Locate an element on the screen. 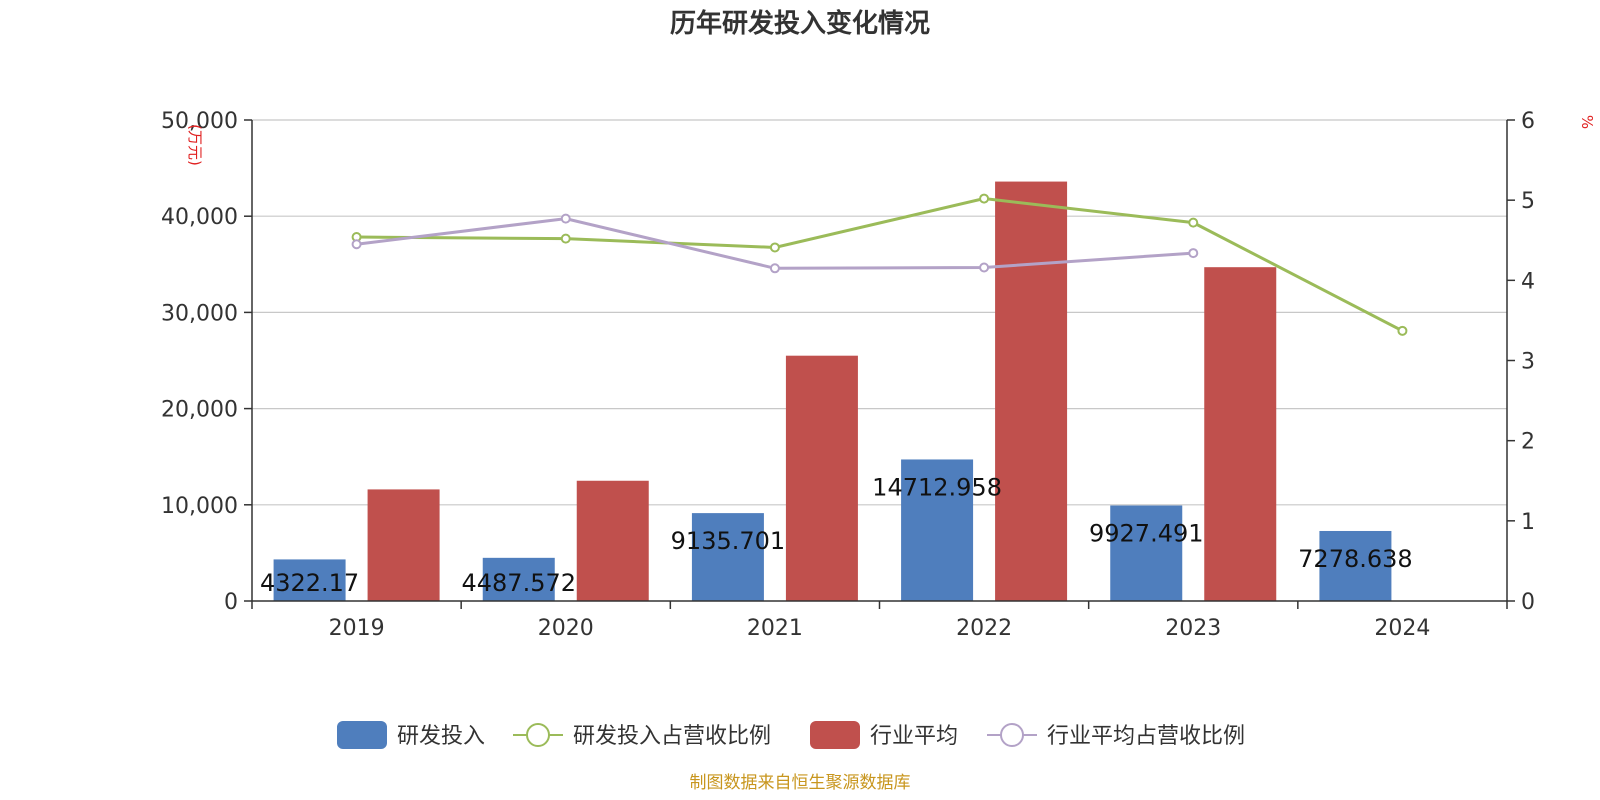 This screenshot has height=800, width=1600. data-label: 4322.17 is located at coordinates (309, 583).